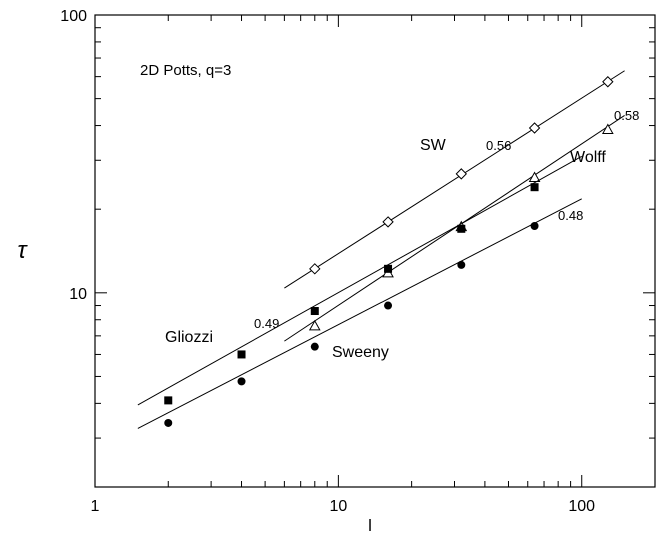  Describe the element at coordinates (588, 157) in the screenshot. I see `wolff-series-label: Wolff` at that location.